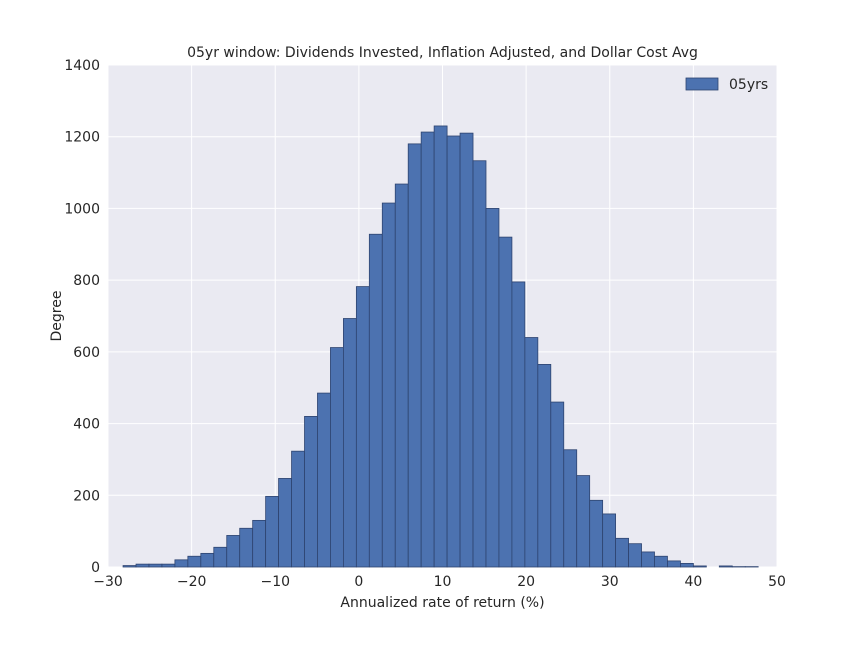  I want to click on x-tick-label: 0, so click(358, 582).